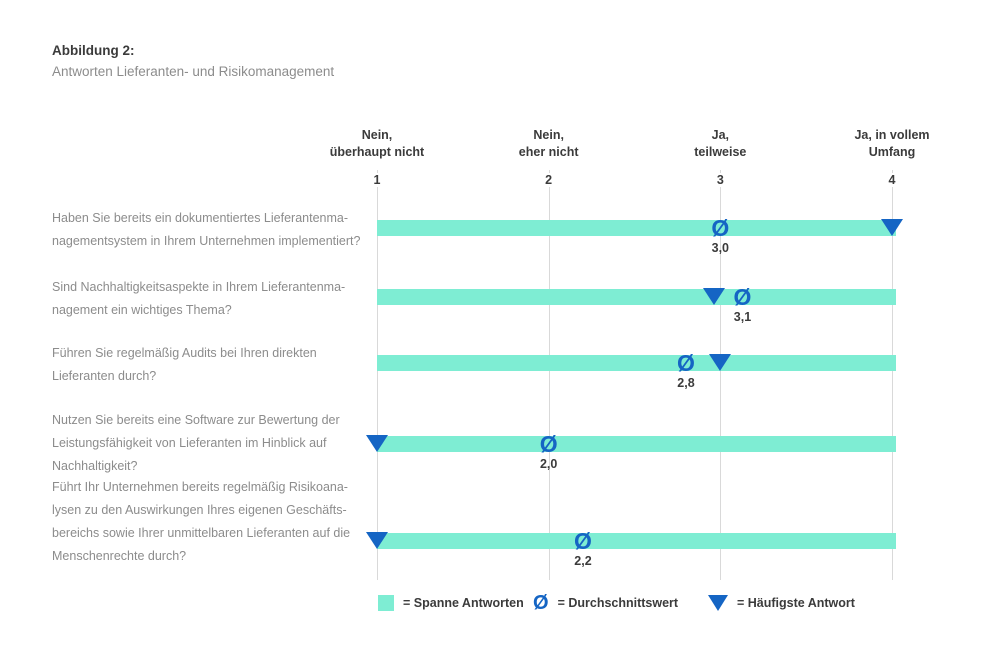  I want to click on legend-label-span: = Spanne Antworten, so click(463, 603).